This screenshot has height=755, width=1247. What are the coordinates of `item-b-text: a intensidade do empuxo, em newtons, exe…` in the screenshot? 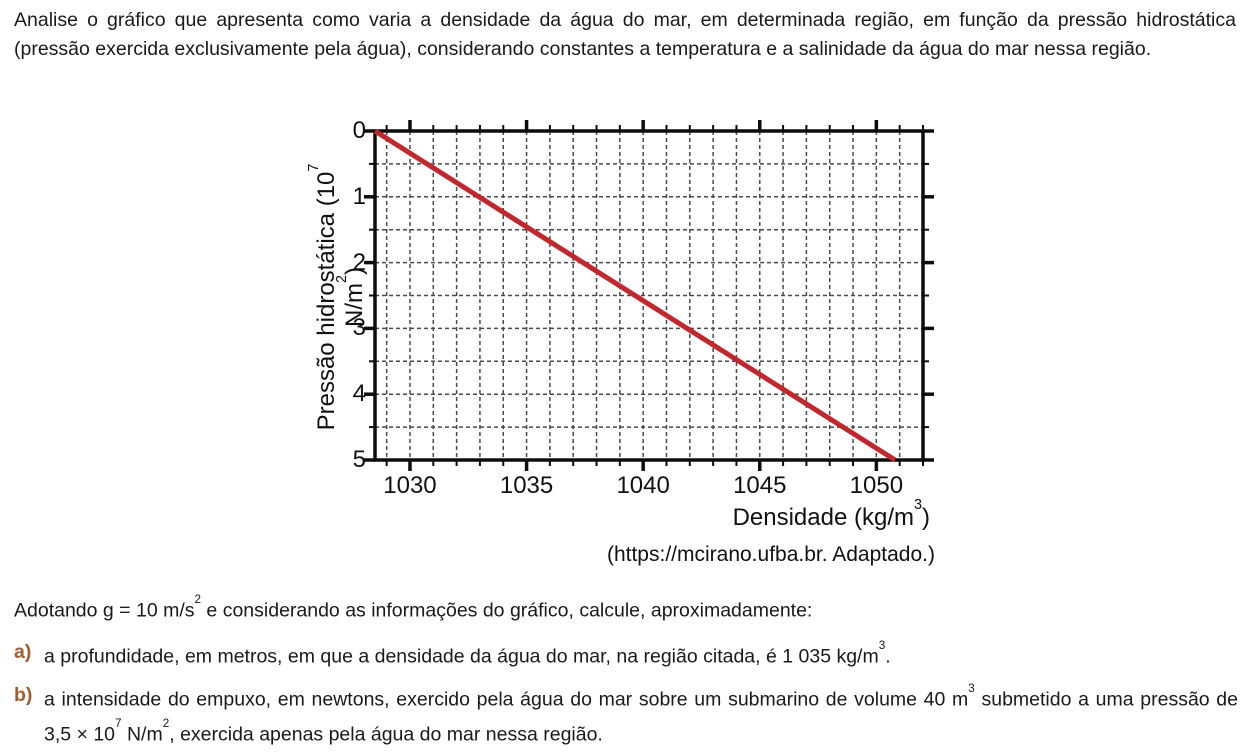 It's located at (641, 713).